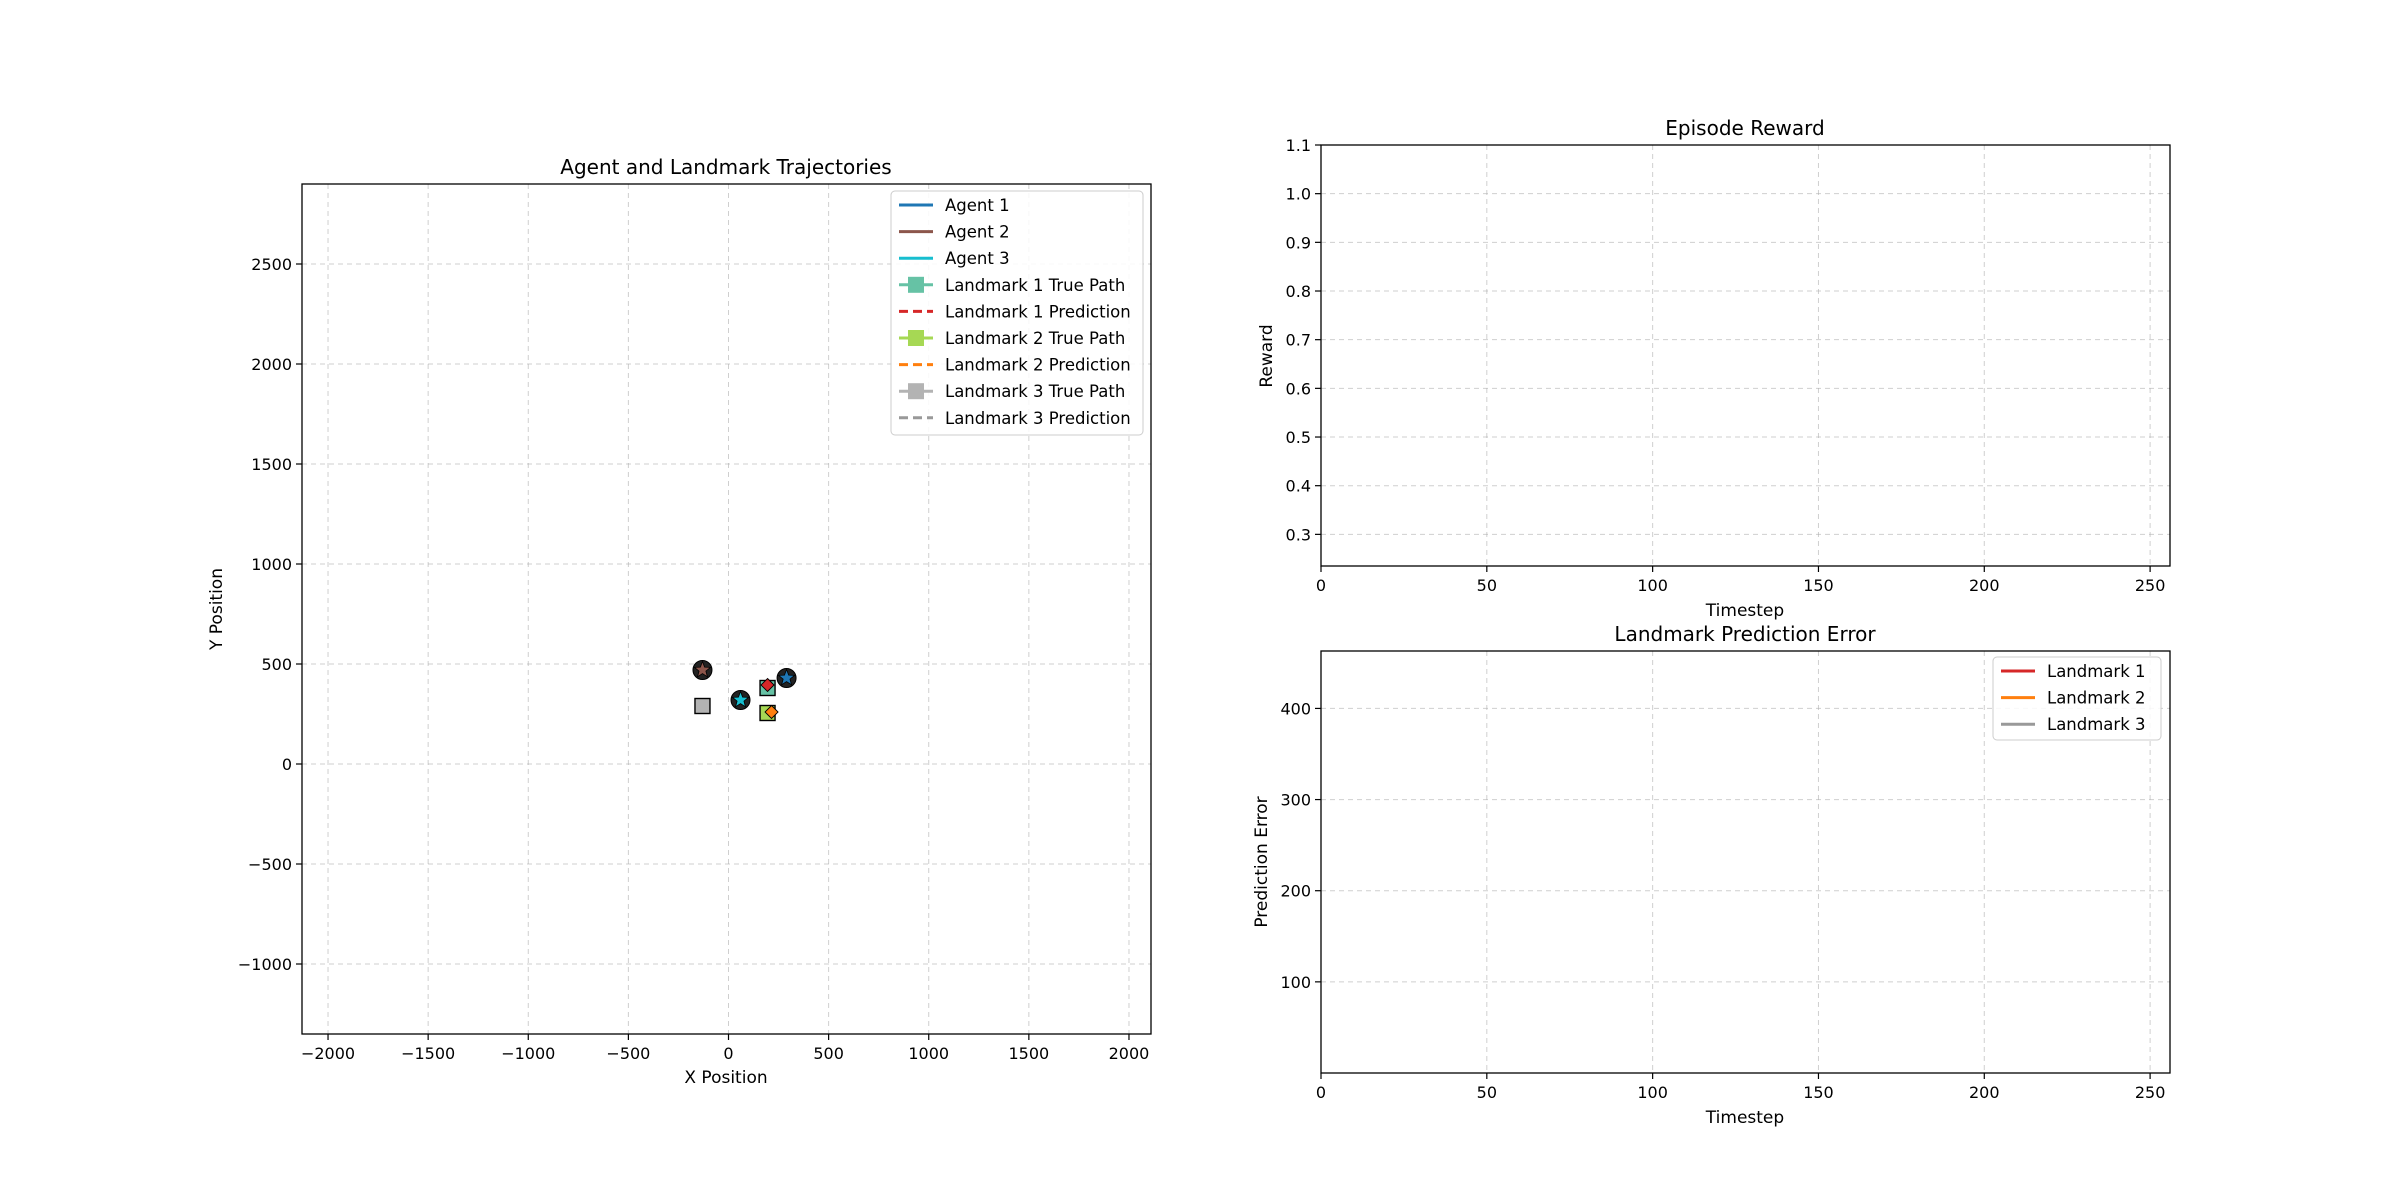 Image resolution: width=2400 pixels, height=1200 pixels. What do you see at coordinates (1487, 585) in the screenshot?
I see `reward-x-tick-label: 50` at bounding box center [1487, 585].